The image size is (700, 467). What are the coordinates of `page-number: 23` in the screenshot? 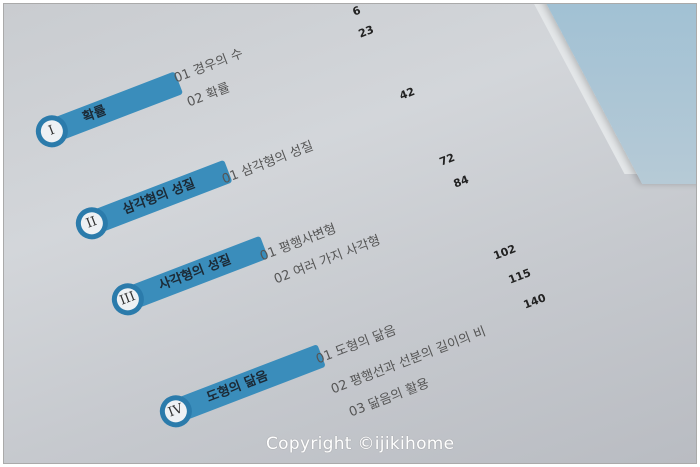 It's located at (366, 31).